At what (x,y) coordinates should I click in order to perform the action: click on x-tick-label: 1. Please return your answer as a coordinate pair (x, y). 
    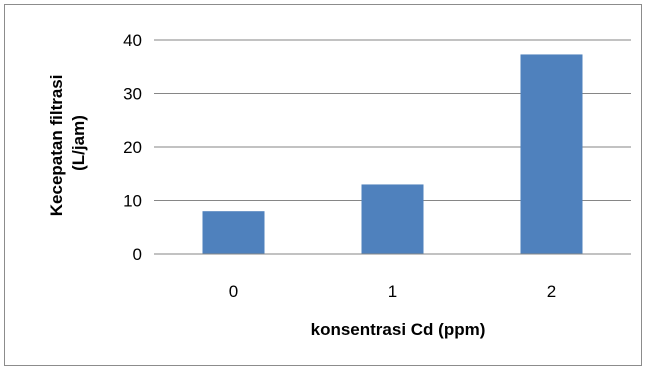
    Looking at the image, I should click on (392, 291).